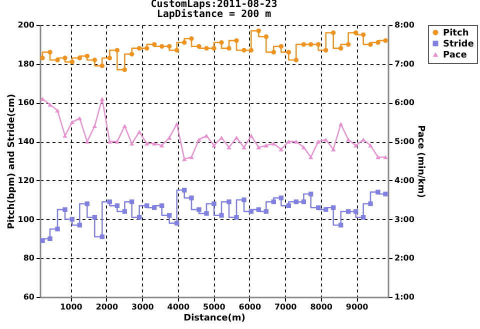 The width and height of the screenshot is (480, 329). What do you see at coordinates (26, 63) in the screenshot?
I see `y-tick-label: 180` at bounding box center [26, 63].